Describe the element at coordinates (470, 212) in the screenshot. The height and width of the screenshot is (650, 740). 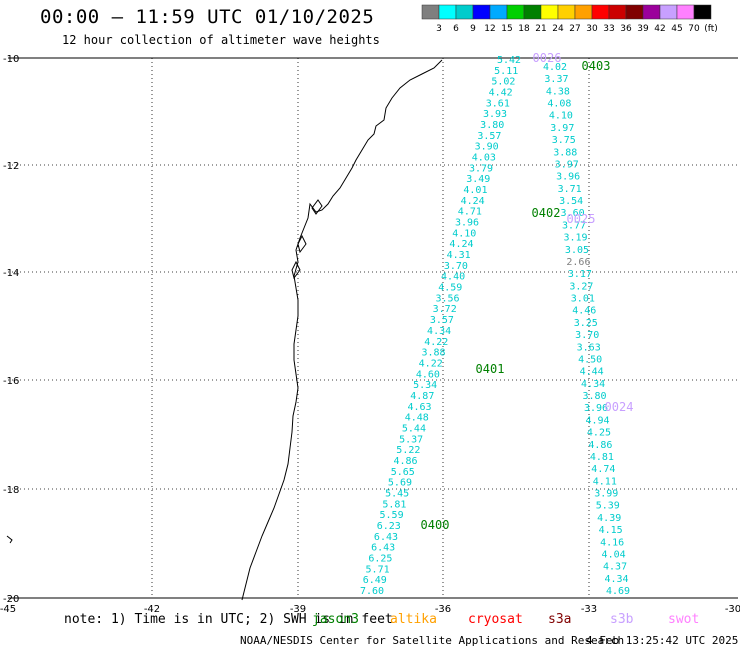
I see `wave-height-value: 4.71` at that location.